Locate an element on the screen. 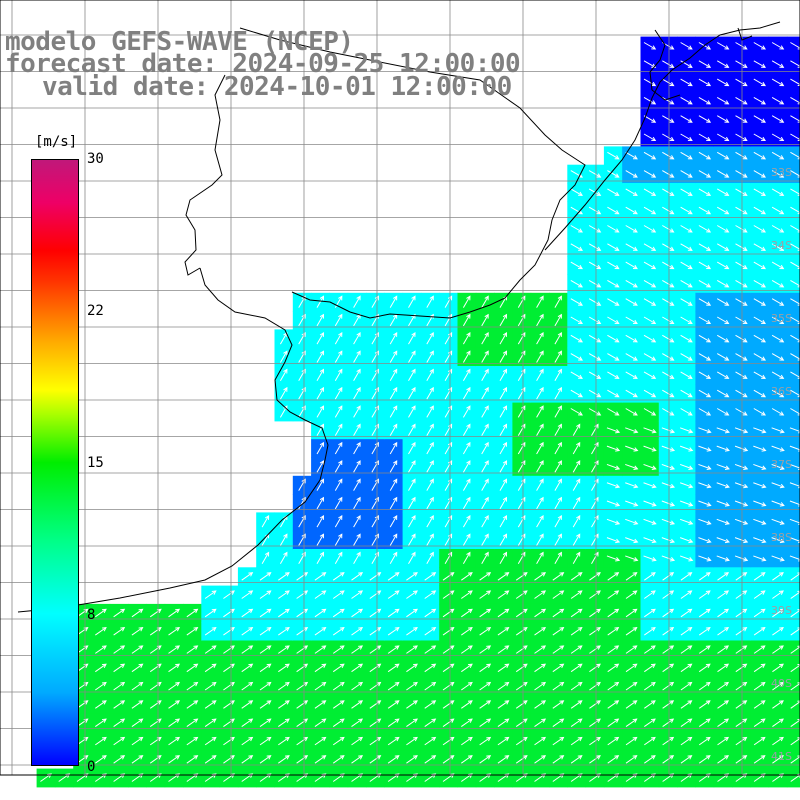  latitude-label: 36S is located at coordinates (781, 391).